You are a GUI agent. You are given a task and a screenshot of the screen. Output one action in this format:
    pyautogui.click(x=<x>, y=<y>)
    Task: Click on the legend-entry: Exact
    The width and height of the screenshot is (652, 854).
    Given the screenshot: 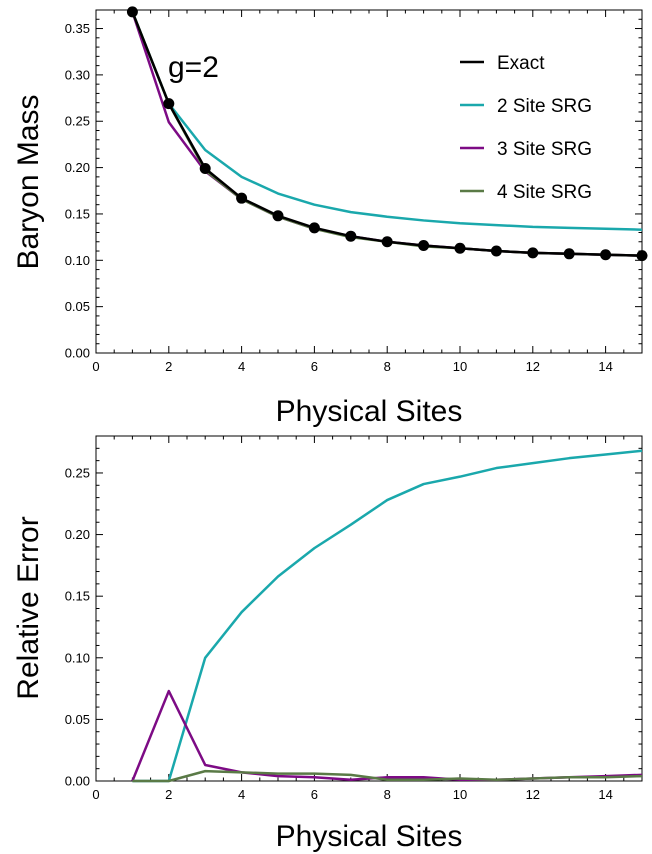 What is the action you would take?
    pyautogui.click(x=521, y=63)
    